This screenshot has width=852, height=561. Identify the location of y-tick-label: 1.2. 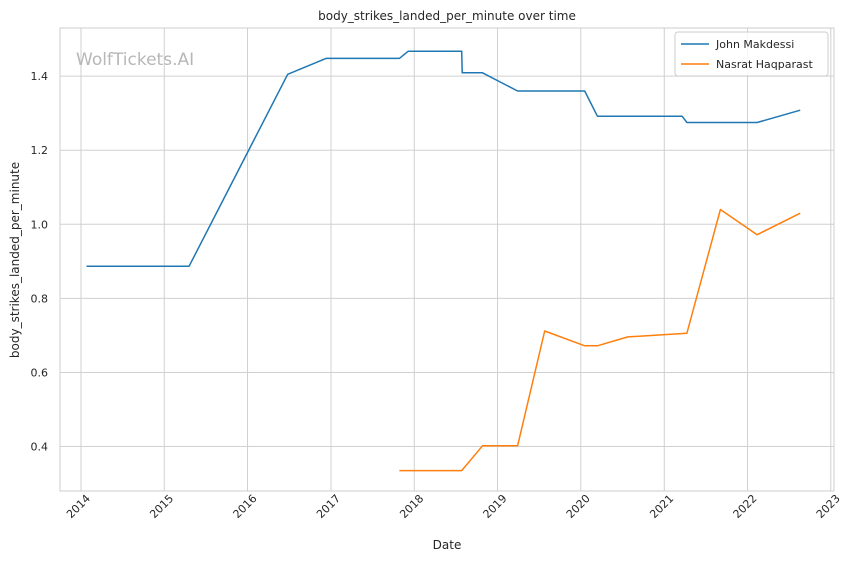
(40, 150).